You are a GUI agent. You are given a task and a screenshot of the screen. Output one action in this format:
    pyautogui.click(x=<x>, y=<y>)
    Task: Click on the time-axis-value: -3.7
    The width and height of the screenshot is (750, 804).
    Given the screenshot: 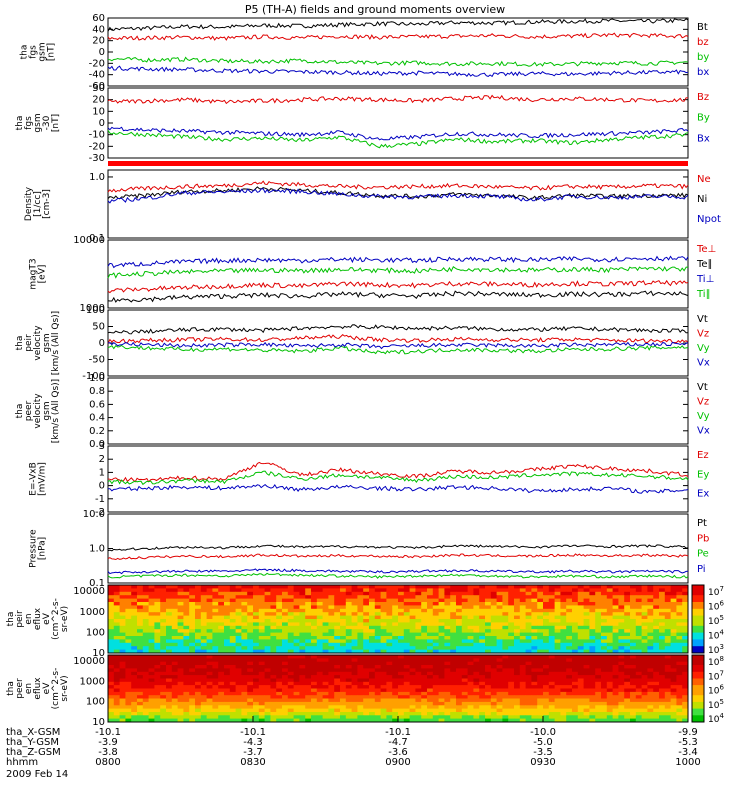 What is the action you would take?
    pyautogui.click(x=253, y=752)
    